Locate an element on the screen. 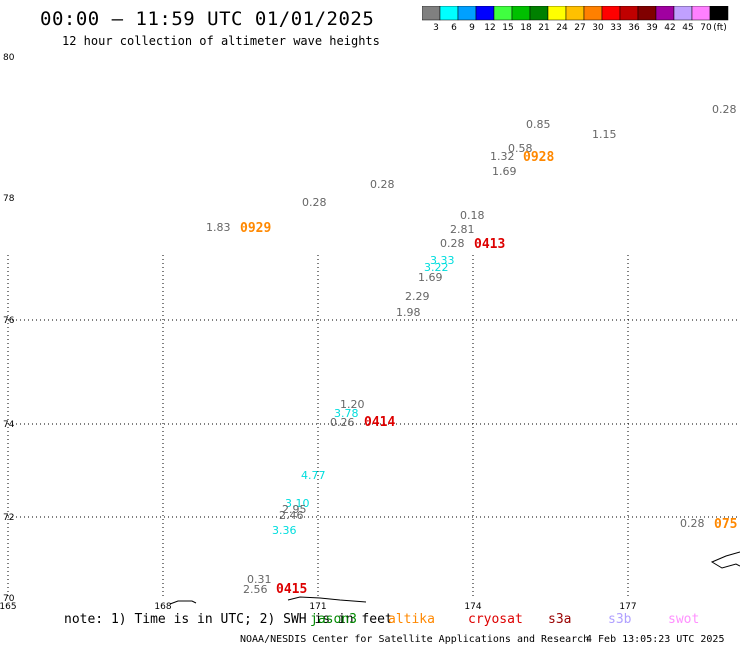 The height and width of the screenshot is (650, 740). legend-label: 15 is located at coordinates (507, 28).